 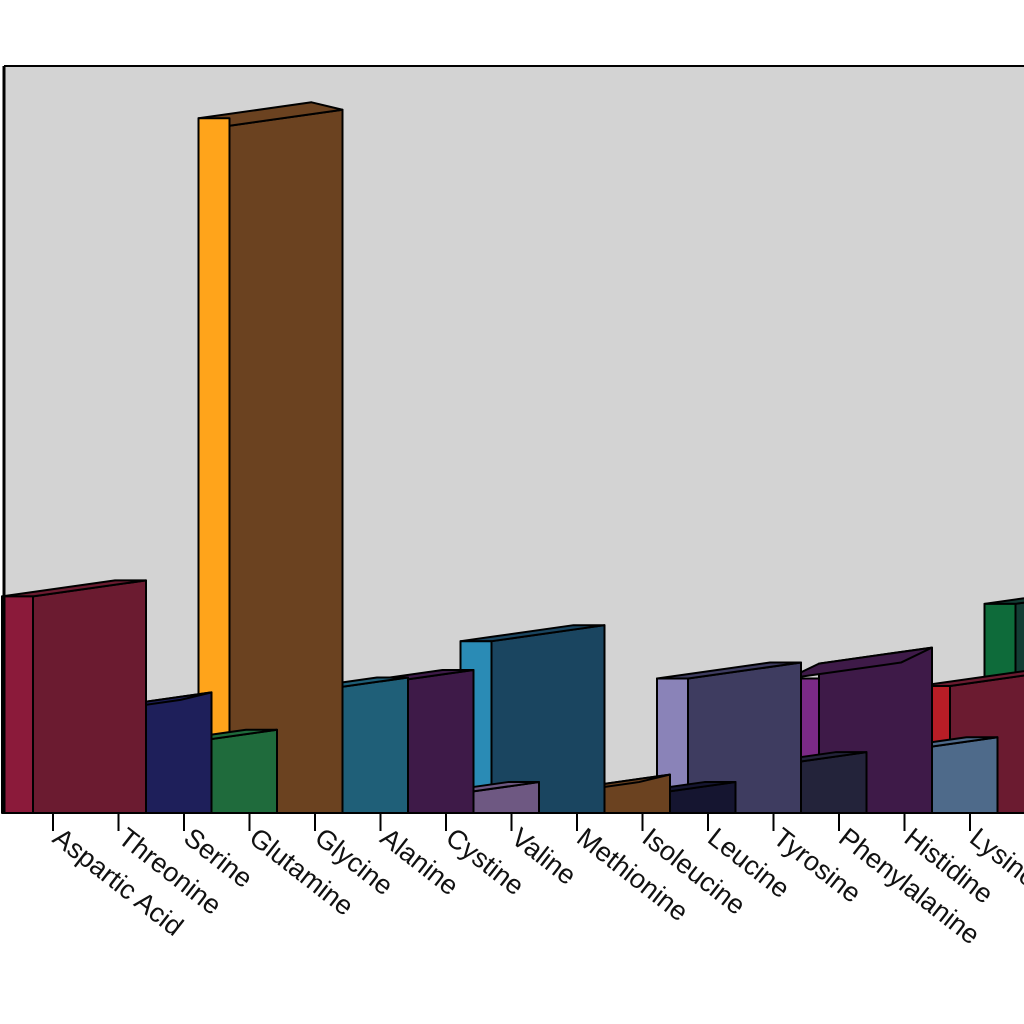 I want to click on bar-glutamine, so click(x=270, y=458).